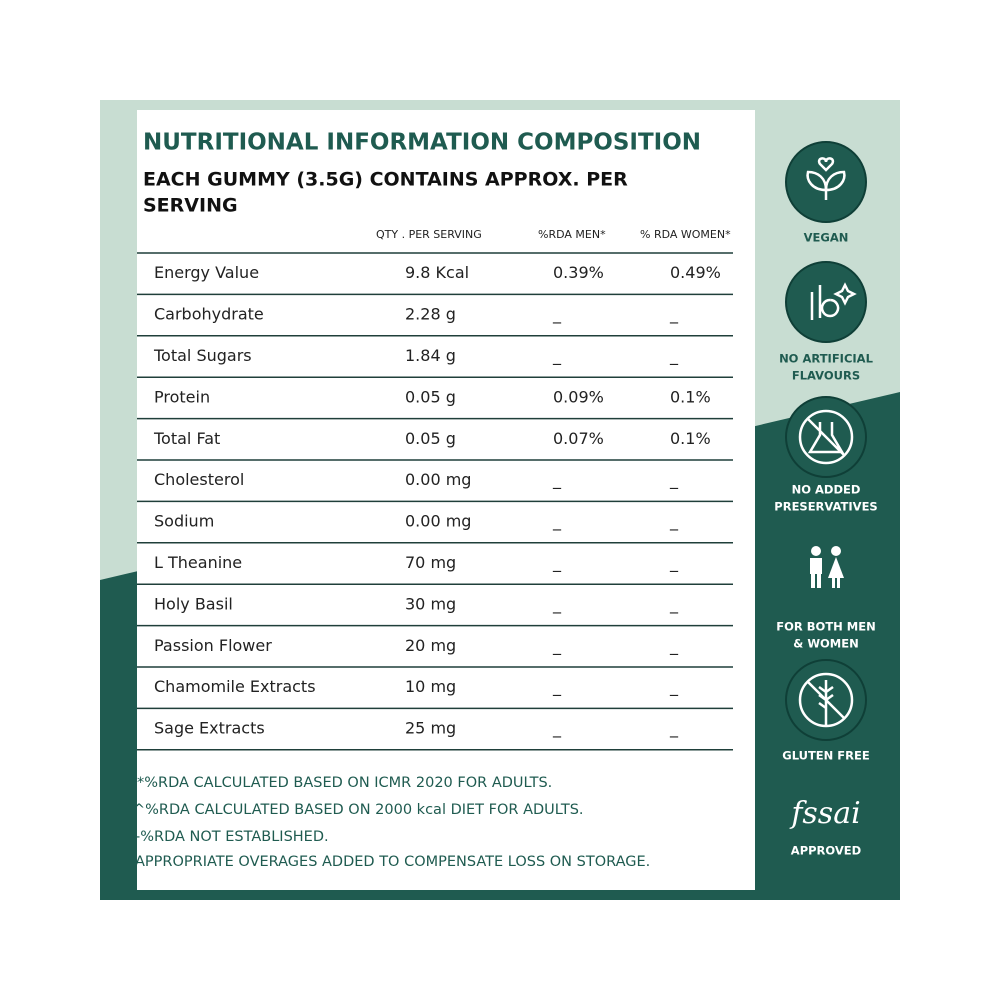 This screenshot has width=1000, height=1004. I want to click on header: QTY . PER SERVING, so click(429, 234).